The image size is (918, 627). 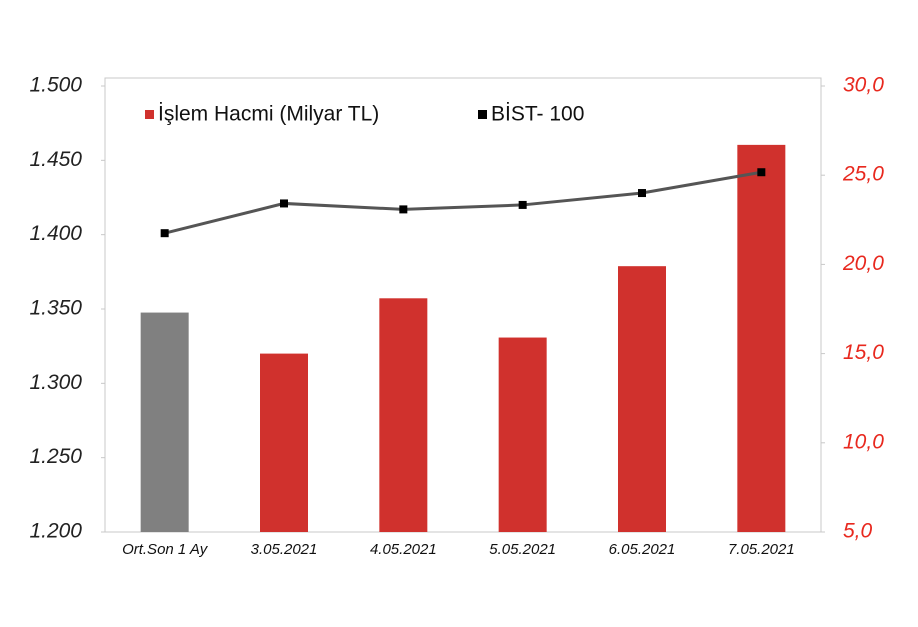 I want to click on x-tick-label: 3.05.2021, so click(x=284, y=549).